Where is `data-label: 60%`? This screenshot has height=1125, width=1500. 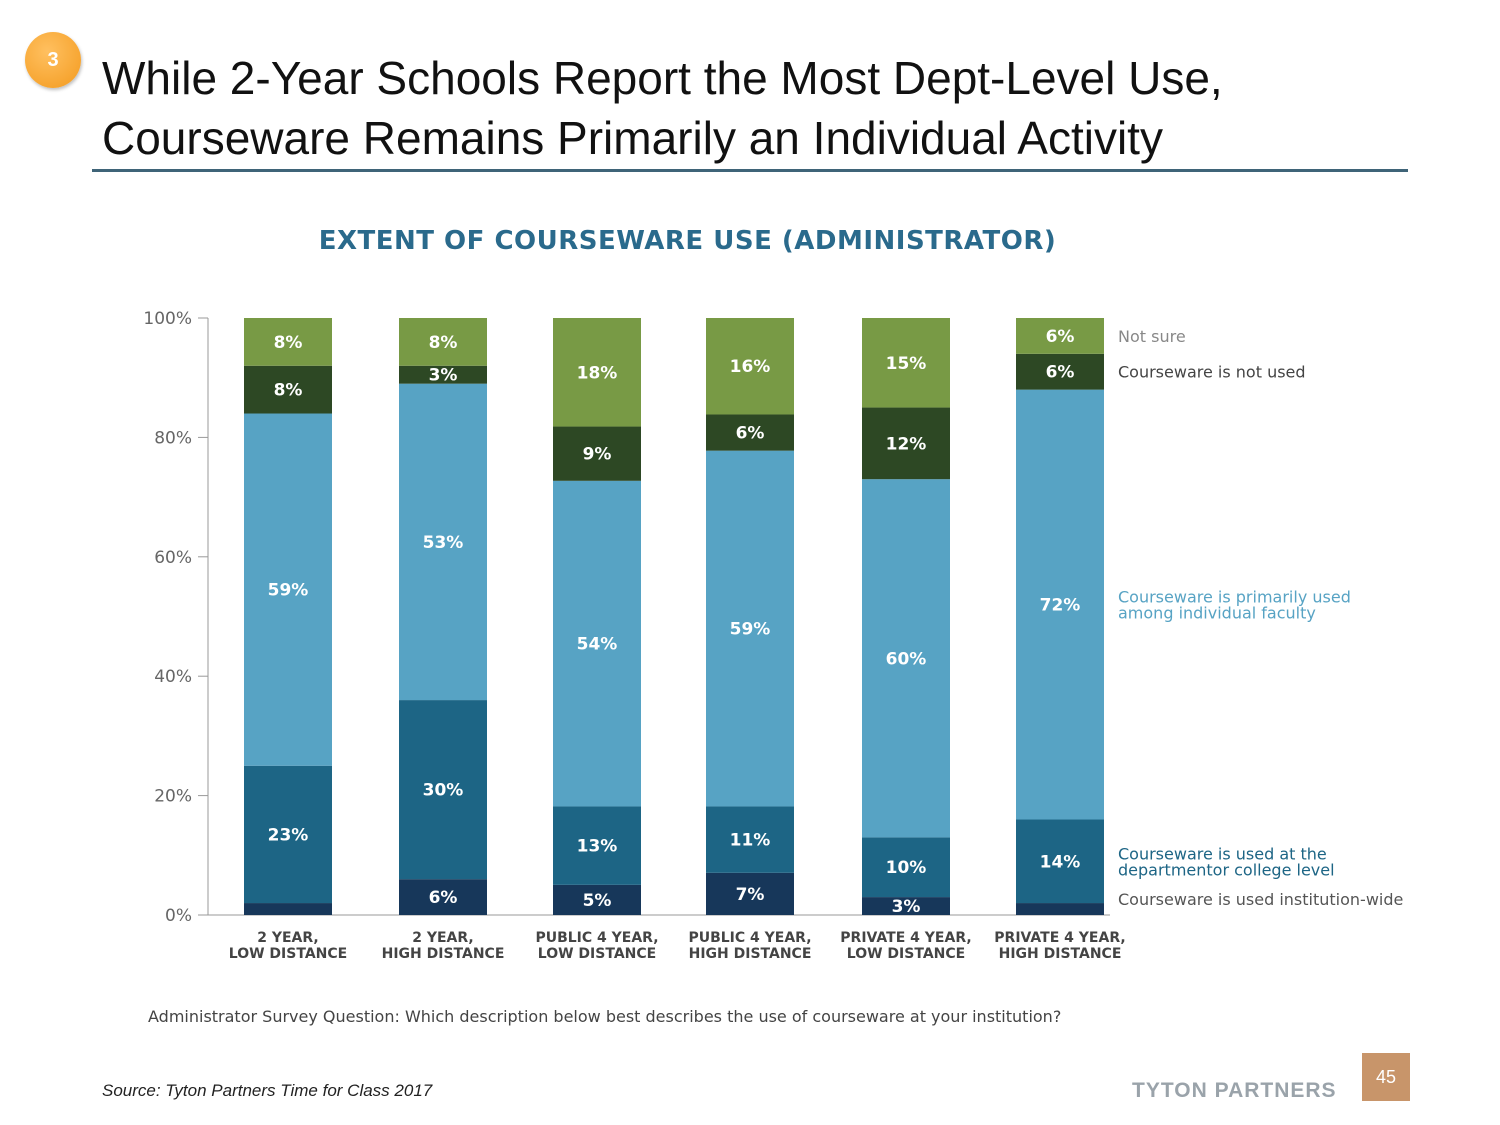
data-label: 60% is located at coordinates (906, 659).